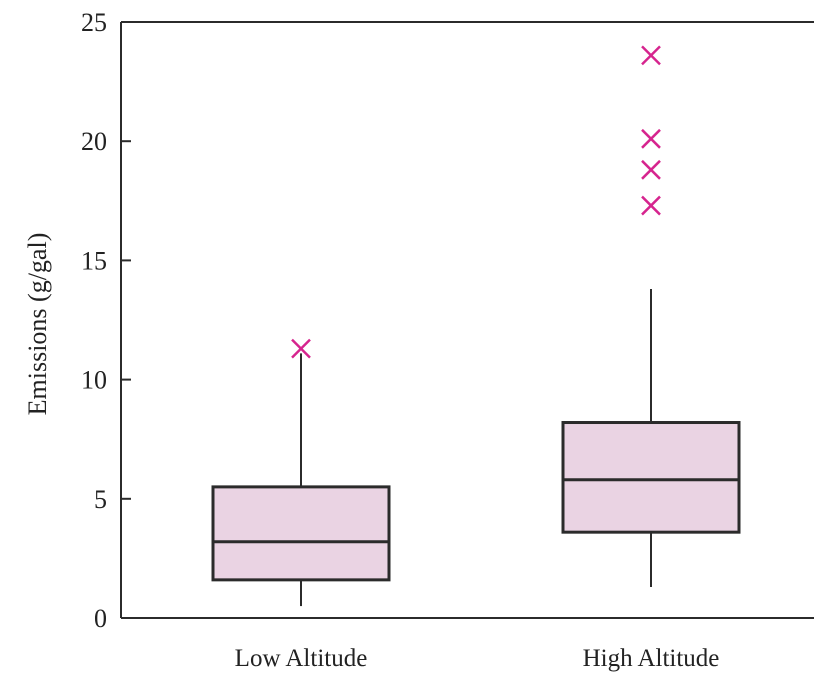  I want to click on y-axis-title: Emissions (g/gal), so click(37, 324).